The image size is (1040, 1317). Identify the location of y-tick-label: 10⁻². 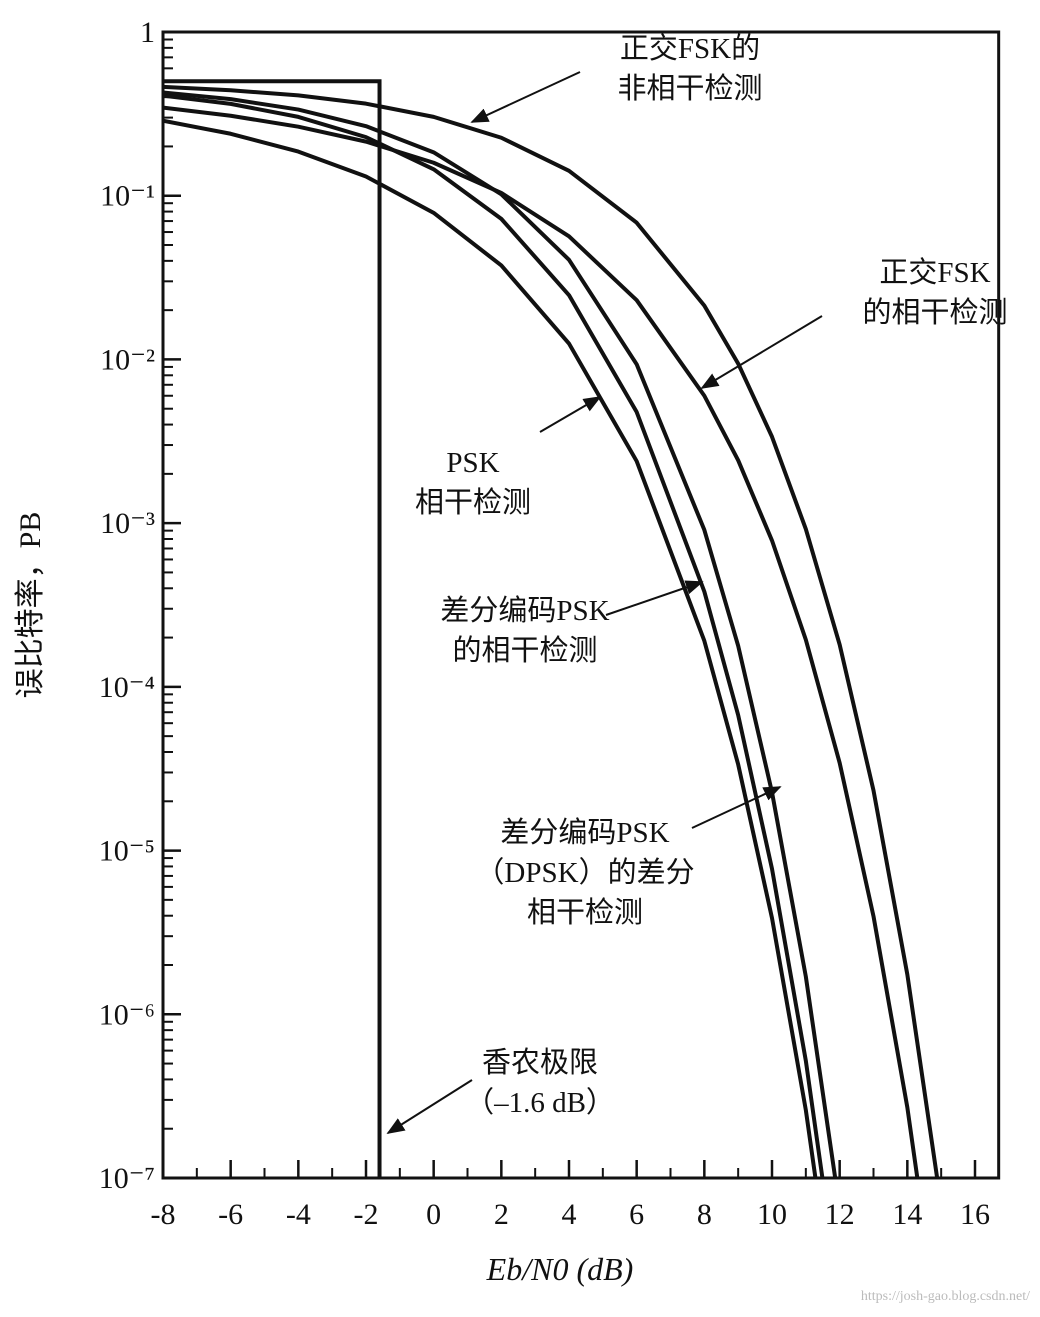
(127, 359).